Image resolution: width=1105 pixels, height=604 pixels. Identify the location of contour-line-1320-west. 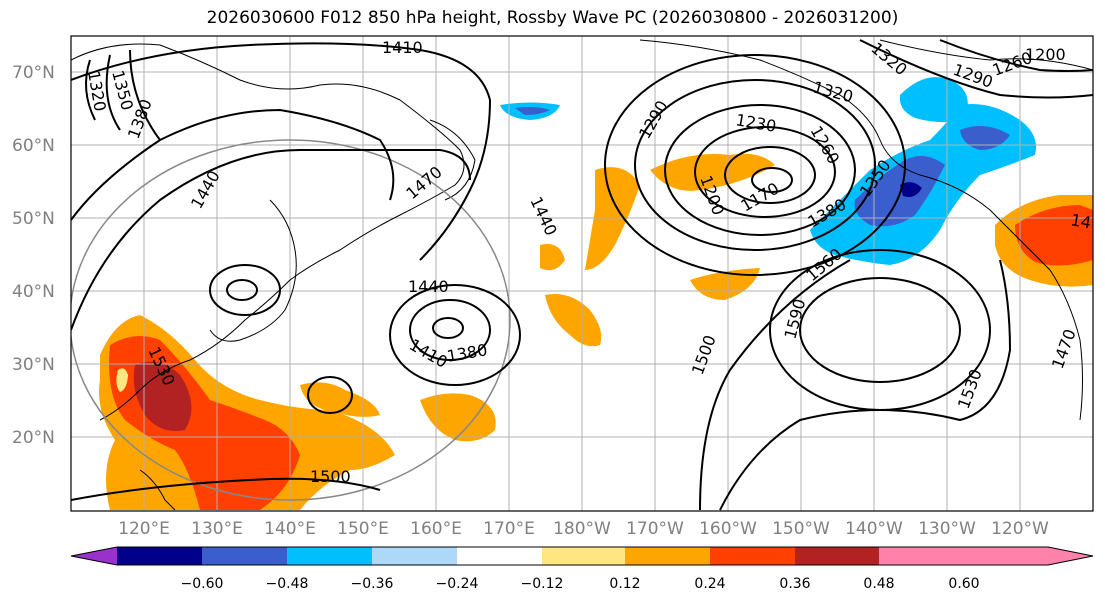
(90, 90).